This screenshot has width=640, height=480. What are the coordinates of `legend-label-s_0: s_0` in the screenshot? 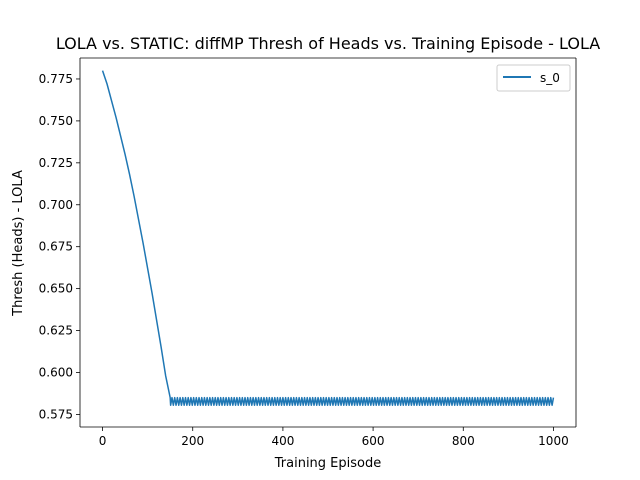 It's located at (550, 78).